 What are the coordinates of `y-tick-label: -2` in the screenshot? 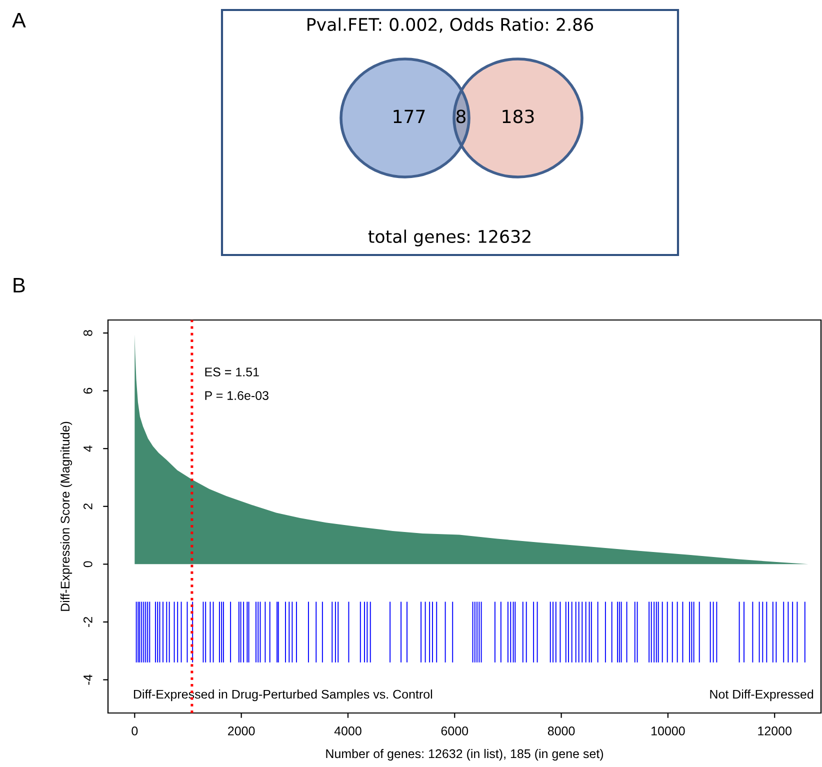 It's located at (87, 622).